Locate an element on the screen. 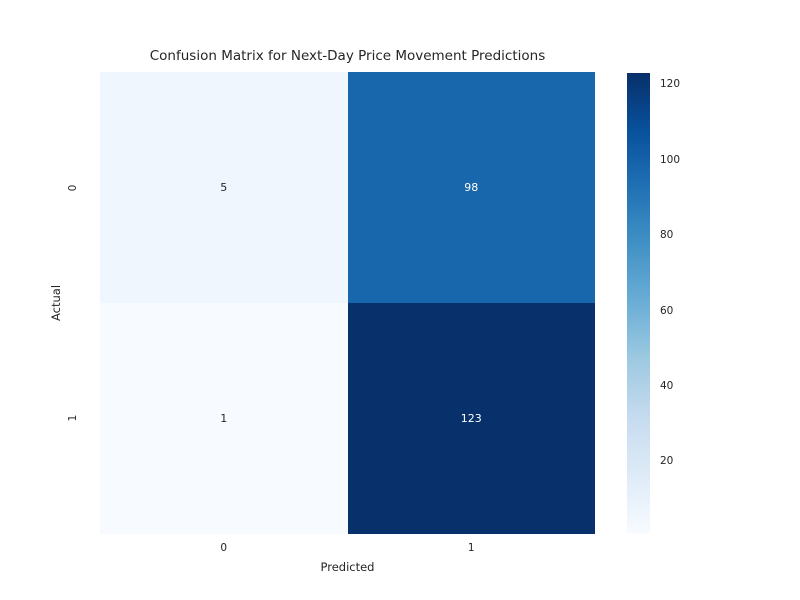 This screenshot has width=800, height=600. colorbar-tick-label: 80 is located at coordinates (667, 235).